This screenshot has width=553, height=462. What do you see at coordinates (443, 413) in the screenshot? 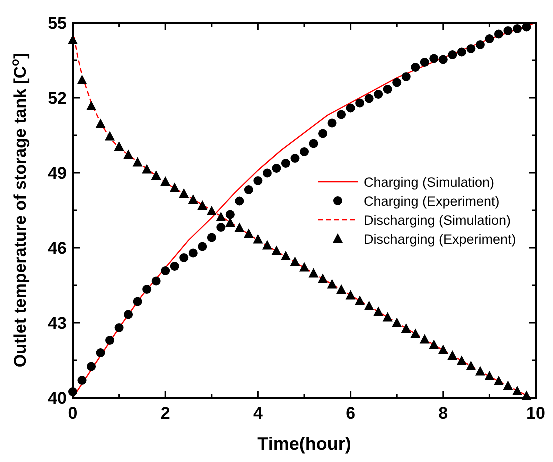
I see `x-tick-label: 8` at bounding box center [443, 413].